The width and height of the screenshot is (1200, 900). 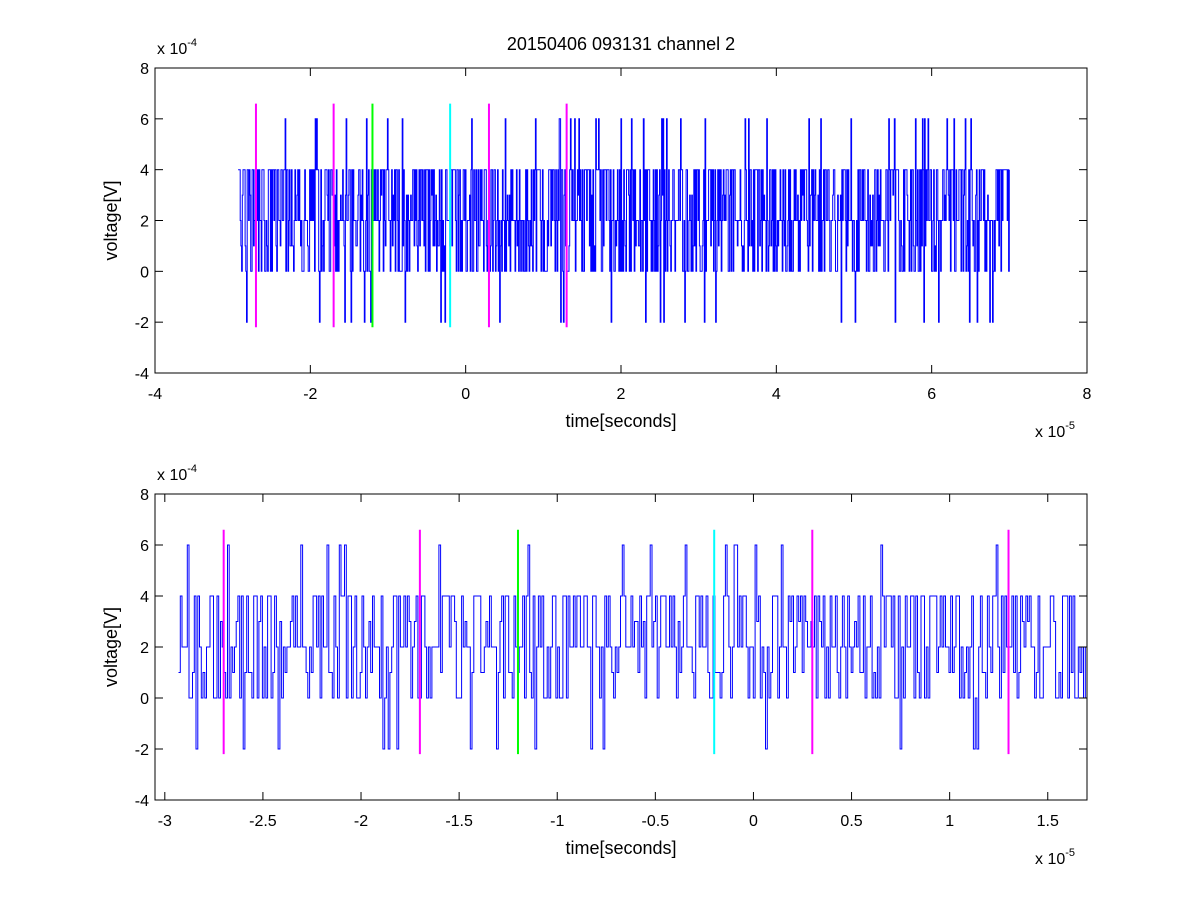 What do you see at coordinates (155, 394) in the screenshot?
I see `x-tick-label: -4` at bounding box center [155, 394].